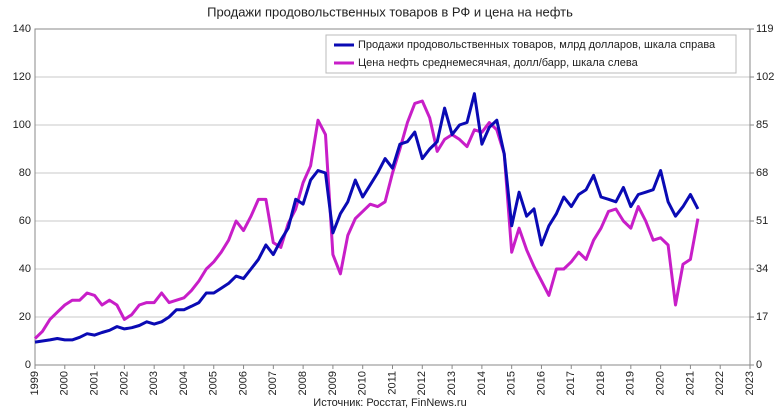 The height and width of the screenshot is (412, 780). What do you see at coordinates (422, 383) in the screenshot?
I see `x-tick-label: 2012` at bounding box center [422, 383].